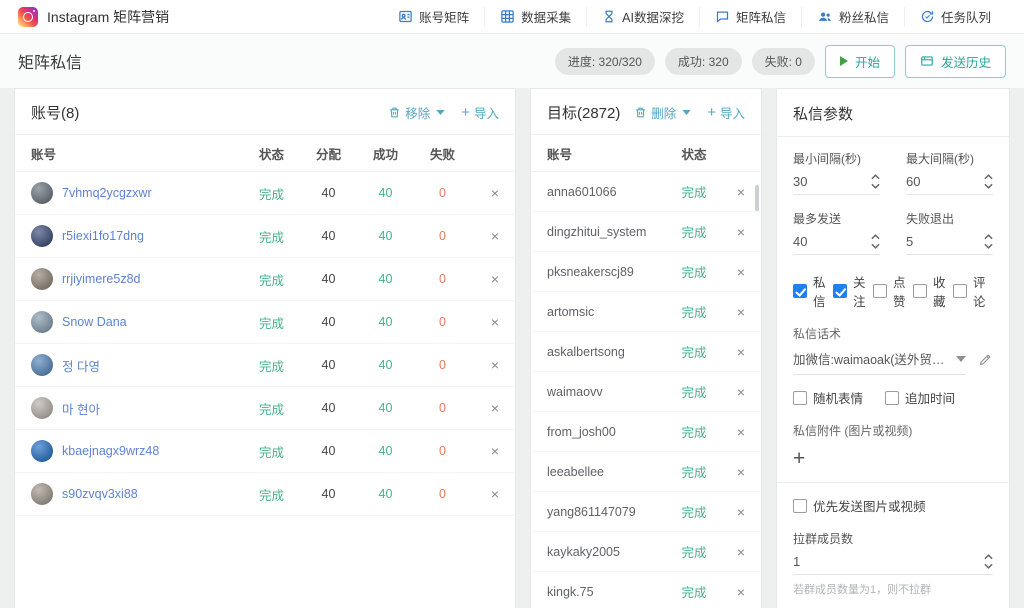  I want to click on min-interval-input: 30, so click(800, 181).